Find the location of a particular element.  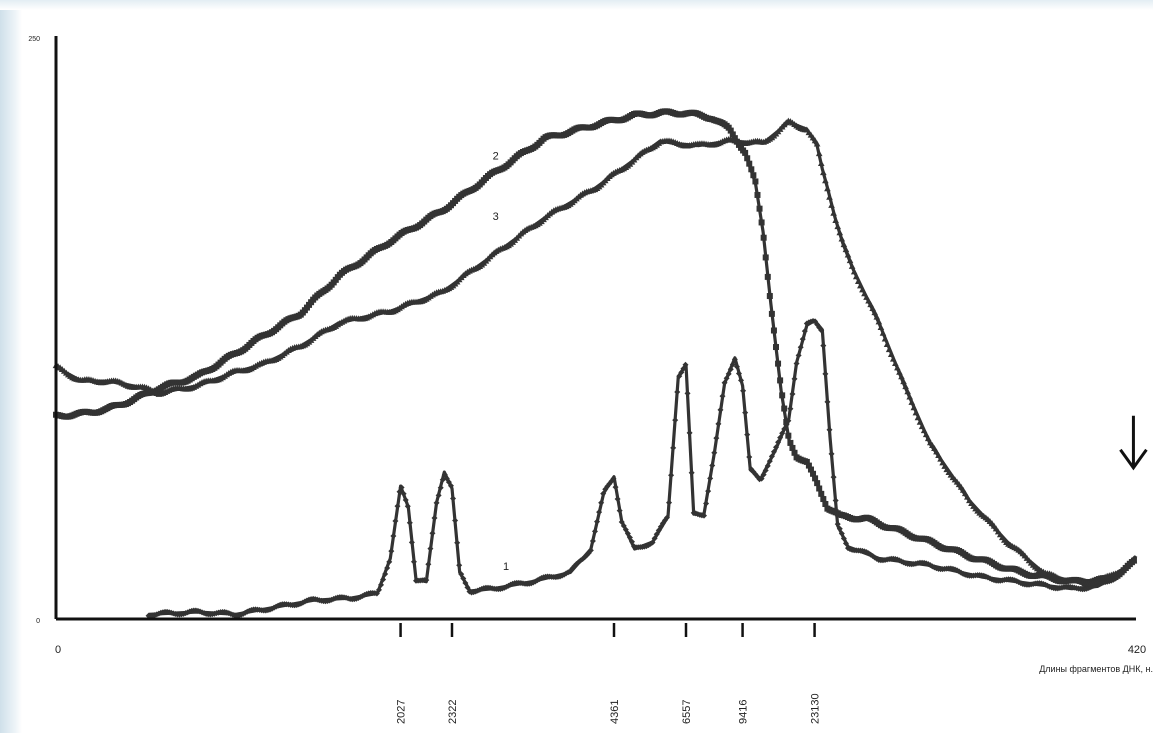

slide-left-border is located at coordinates (11, 366).